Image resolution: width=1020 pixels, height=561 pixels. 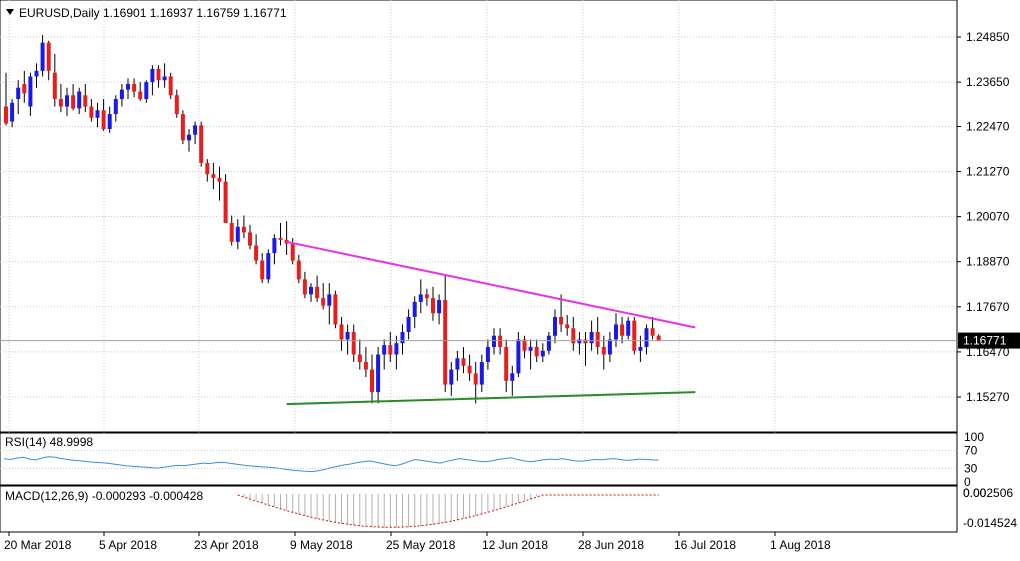 I want to click on macd-tick-label: 0.00, so click(x=975, y=493).